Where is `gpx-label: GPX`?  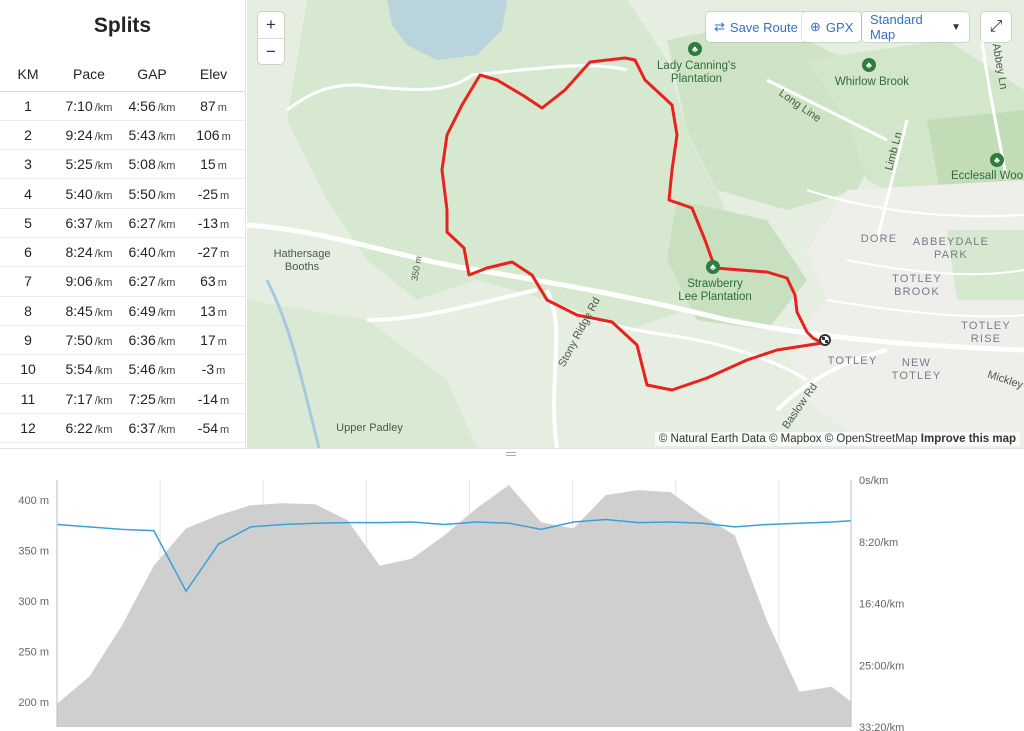
gpx-label: GPX is located at coordinates (839, 27).